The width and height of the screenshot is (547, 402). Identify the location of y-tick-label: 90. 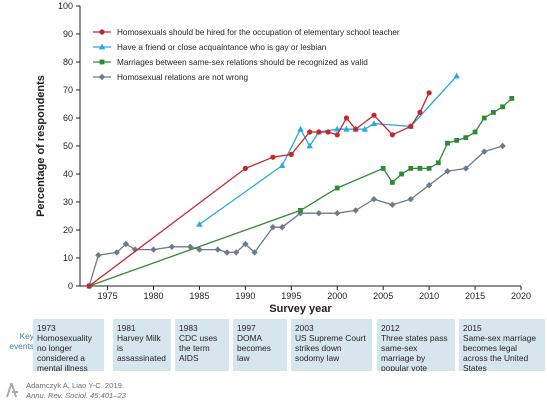
(68, 34).